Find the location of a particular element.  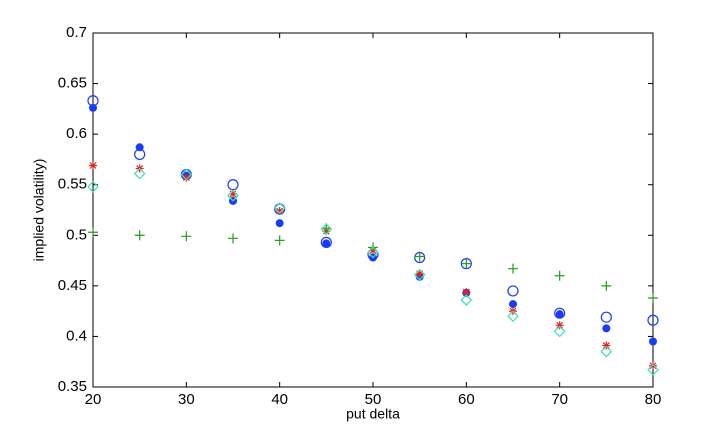

x-tick-label: 50 is located at coordinates (373, 399).